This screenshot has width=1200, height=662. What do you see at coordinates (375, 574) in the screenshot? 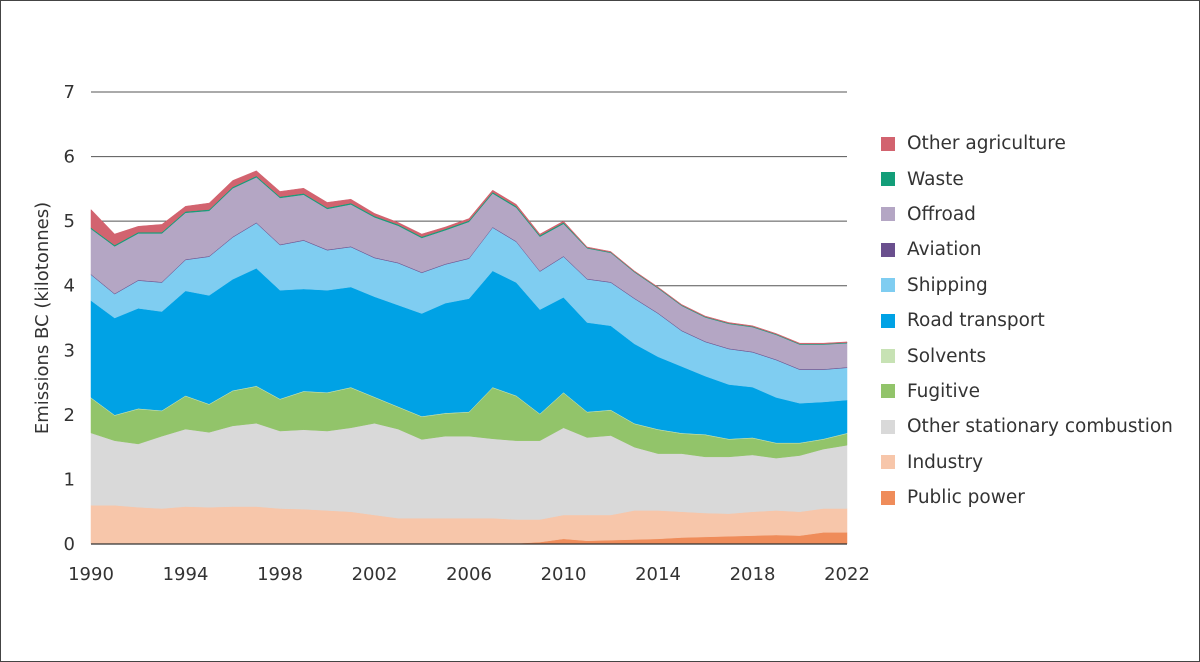
I see `x-tick-label: 2002` at bounding box center [375, 574].